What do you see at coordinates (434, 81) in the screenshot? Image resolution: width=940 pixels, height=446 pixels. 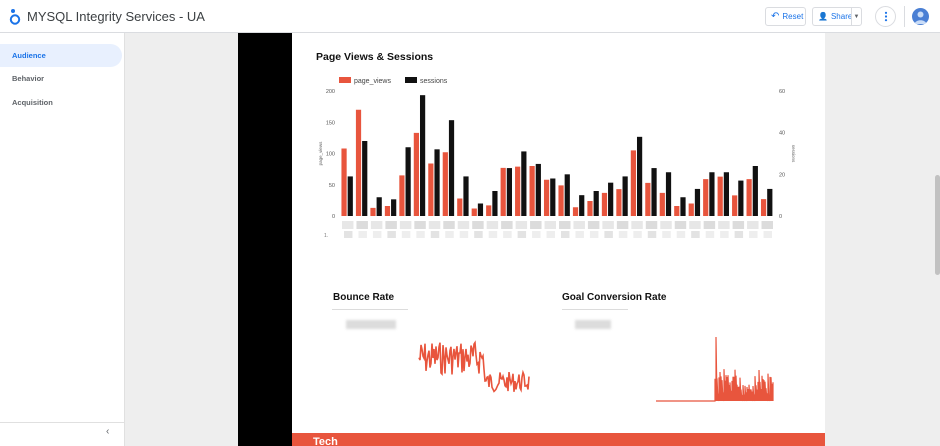 I see `legend-label-sessions: sessions` at bounding box center [434, 81].